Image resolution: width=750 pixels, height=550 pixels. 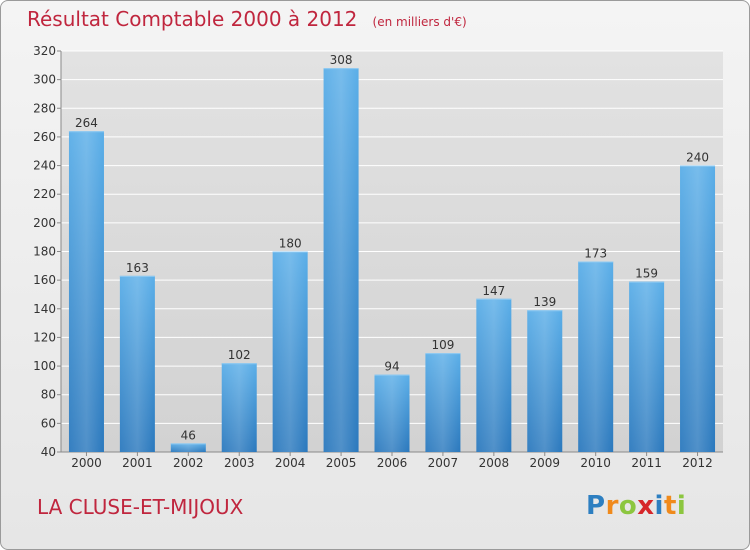 I want to click on logo-letter: t, so click(x=670, y=506).